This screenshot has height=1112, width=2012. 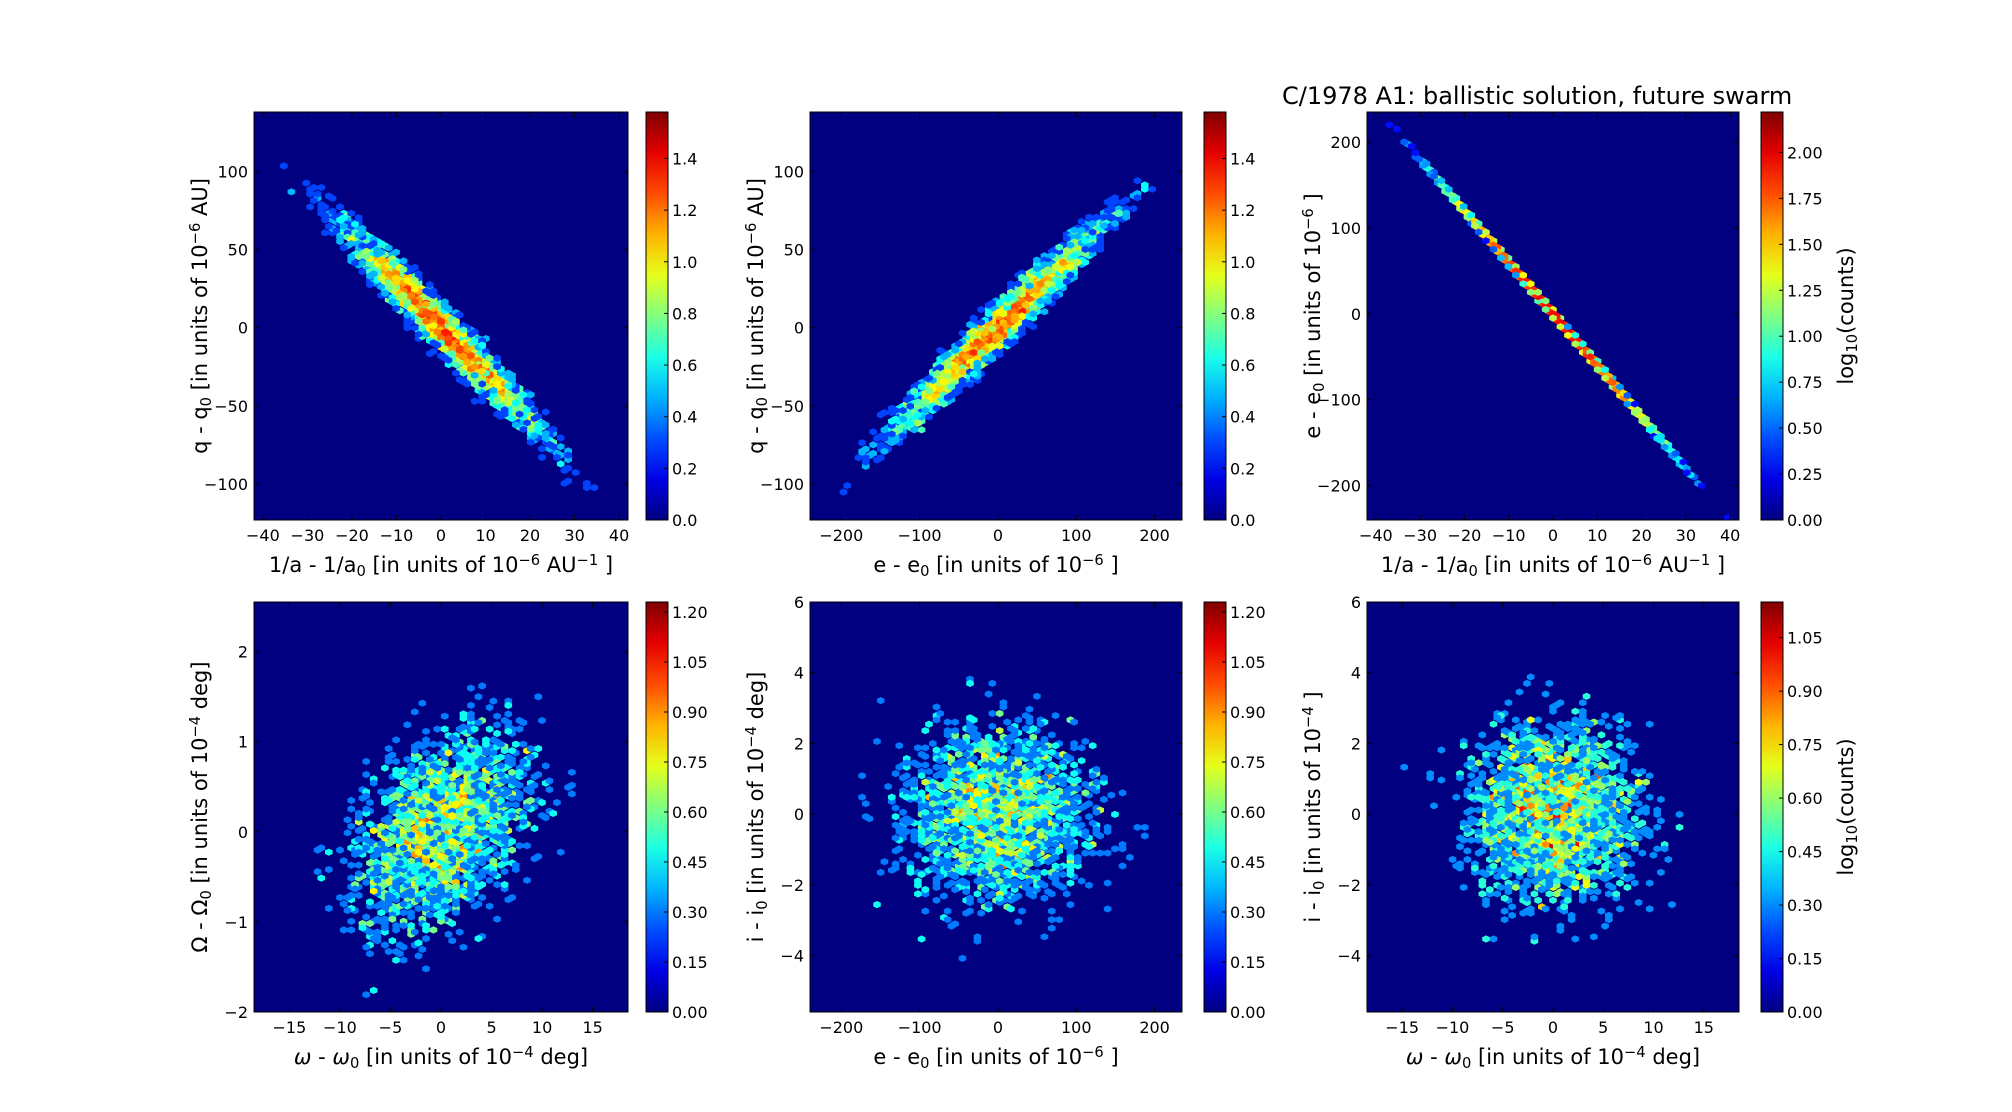 I want to click on colorbar-tick-label: 1.00, so click(x=1805, y=336).